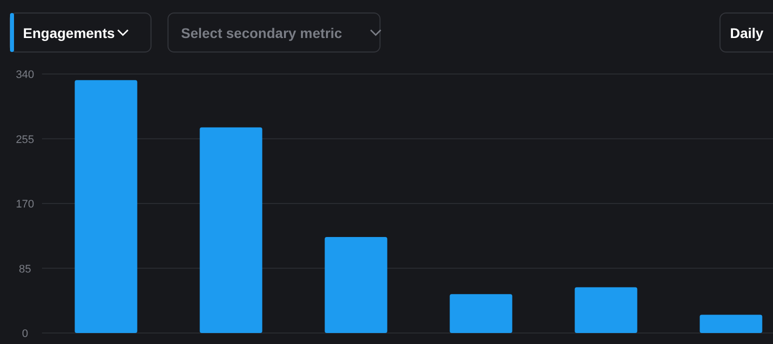 The height and width of the screenshot is (344, 773). What do you see at coordinates (25, 204) in the screenshot?
I see `y-tick-label: 170` at bounding box center [25, 204].